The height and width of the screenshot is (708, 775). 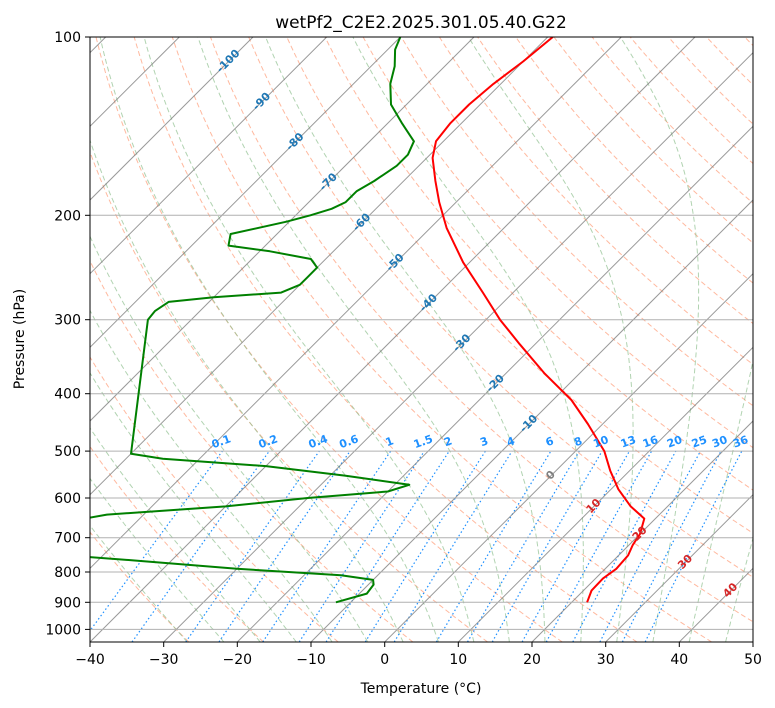 What do you see at coordinates (628, 441) in the screenshot?
I see `mixing-ratio-label: 13` at bounding box center [628, 441].